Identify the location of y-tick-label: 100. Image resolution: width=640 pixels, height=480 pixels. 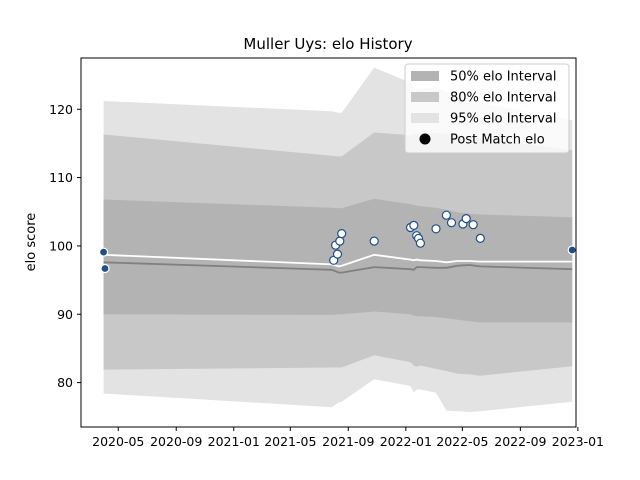
(61, 245).